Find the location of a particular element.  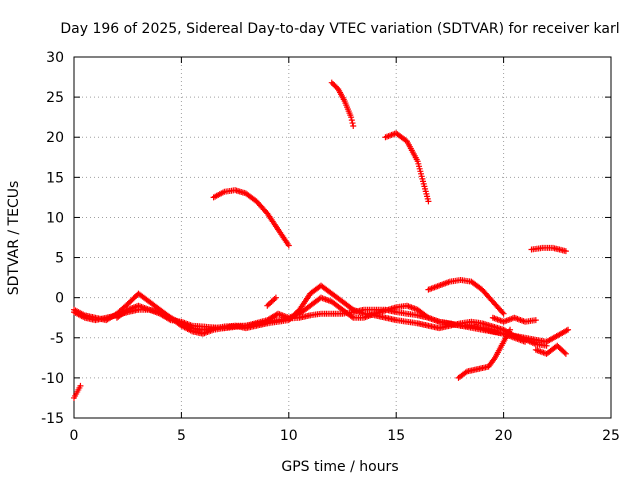

series-arc-a is located at coordinates (77, 391).